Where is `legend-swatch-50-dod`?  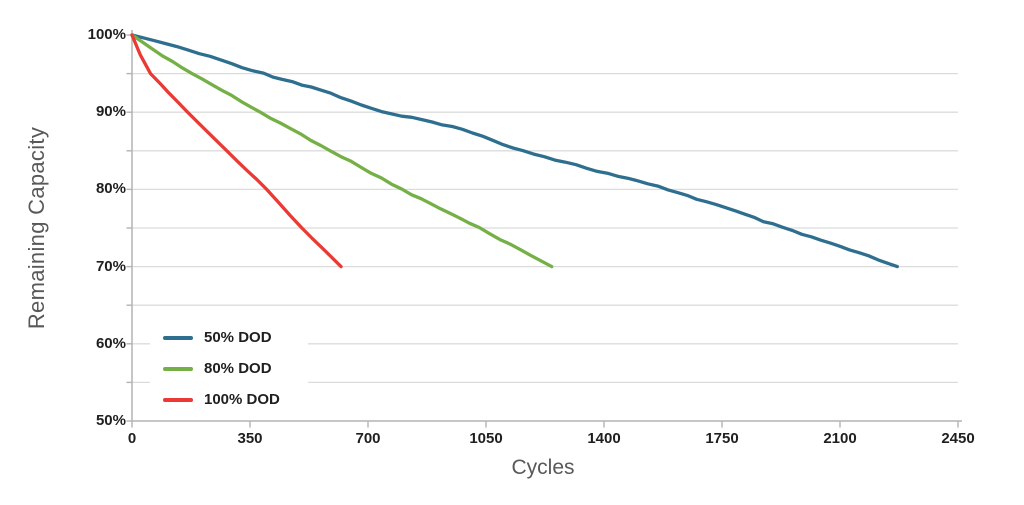
legend-swatch-50-dod is located at coordinates (178, 337).